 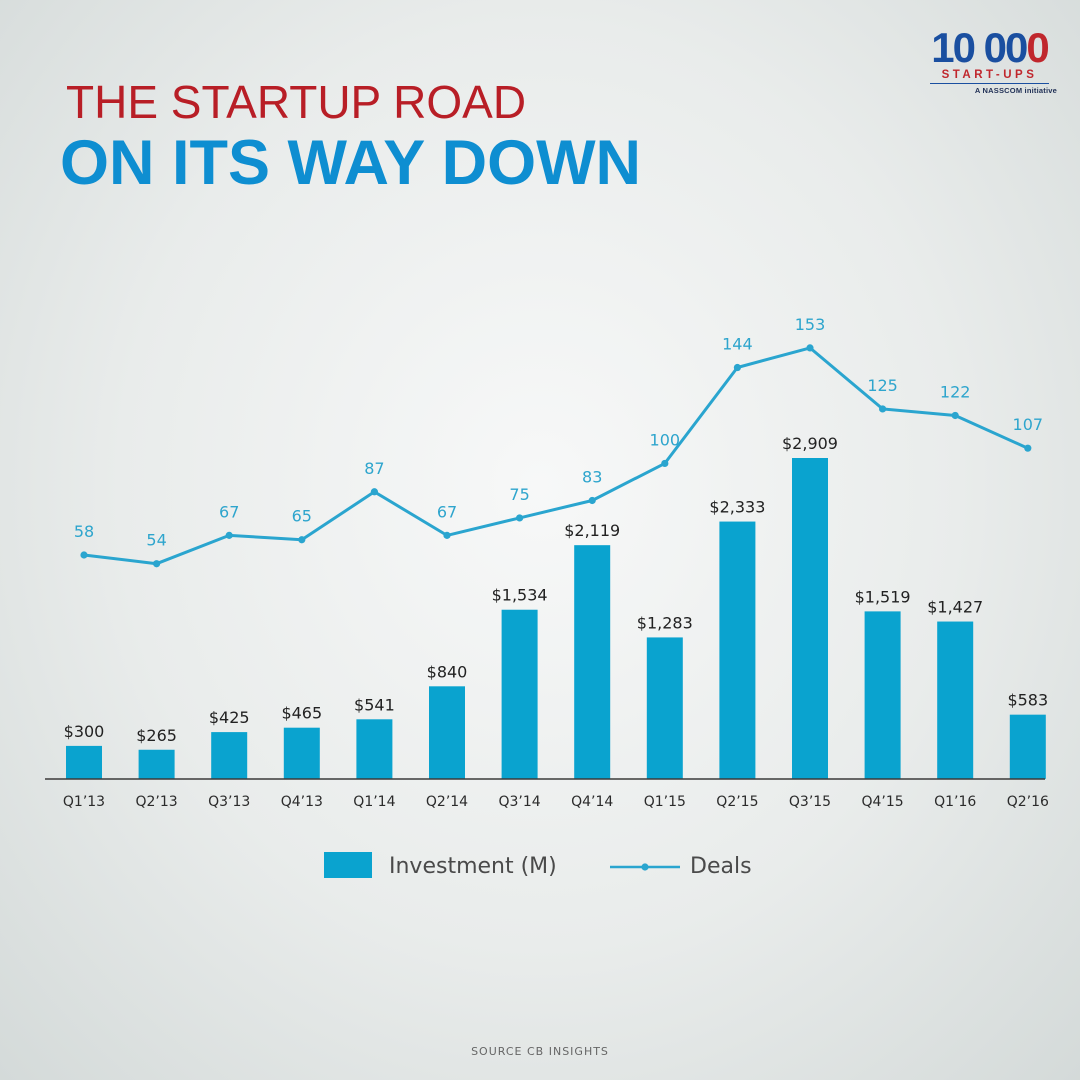 I want to click on investment-value-label: $541, so click(x=374, y=704).